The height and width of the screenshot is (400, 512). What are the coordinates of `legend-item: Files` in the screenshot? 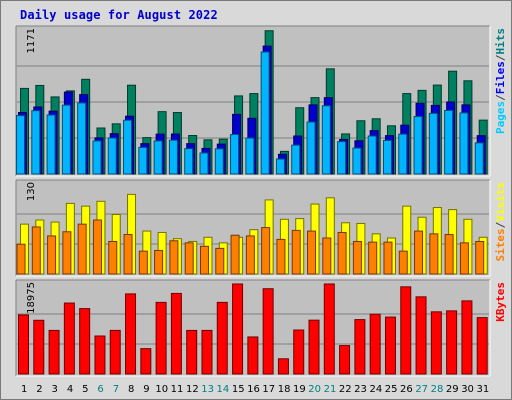 It's located at (500, 77).